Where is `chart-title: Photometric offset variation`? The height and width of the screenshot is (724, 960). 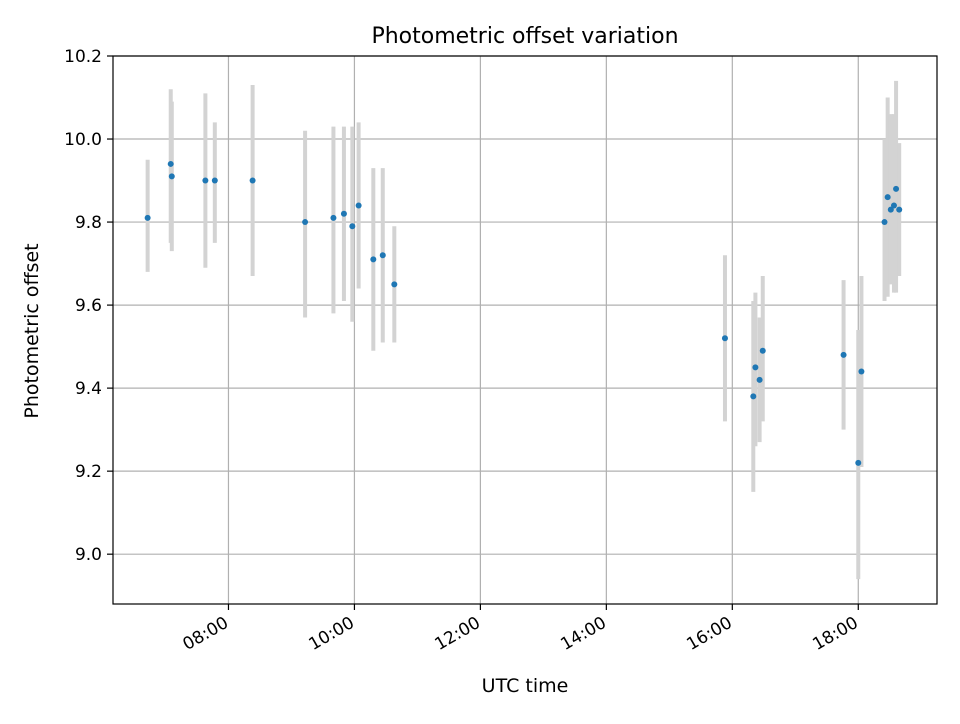
chart-title: Photometric offset variation is located at coordinates (524, 36).